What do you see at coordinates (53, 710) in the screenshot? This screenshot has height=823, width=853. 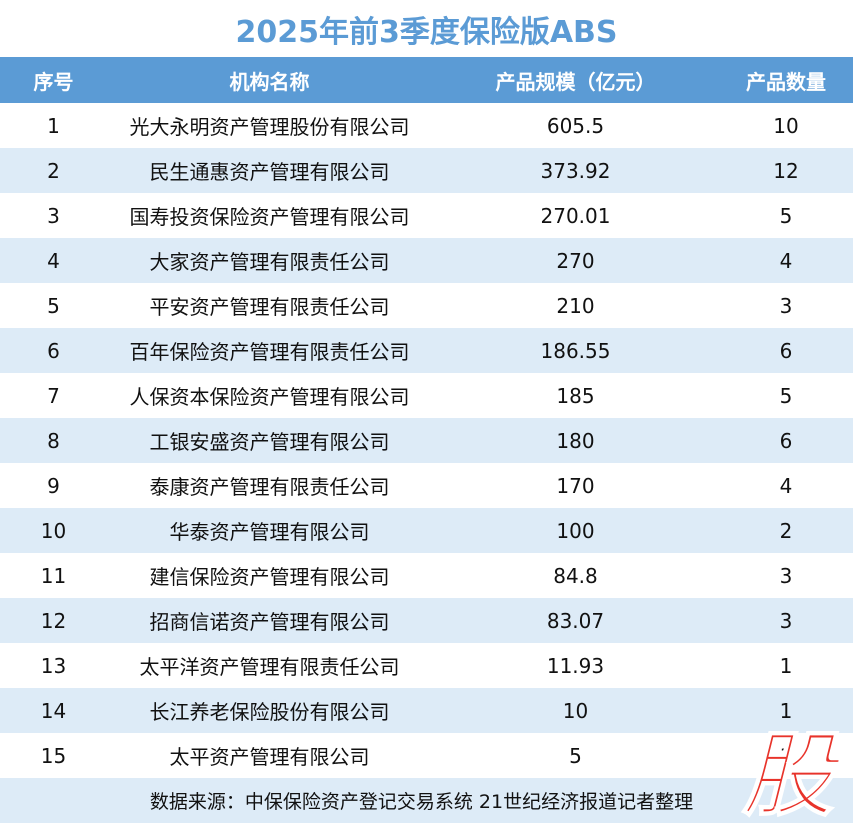 I see `cell-index: 14` at bounding box center [53, 710].